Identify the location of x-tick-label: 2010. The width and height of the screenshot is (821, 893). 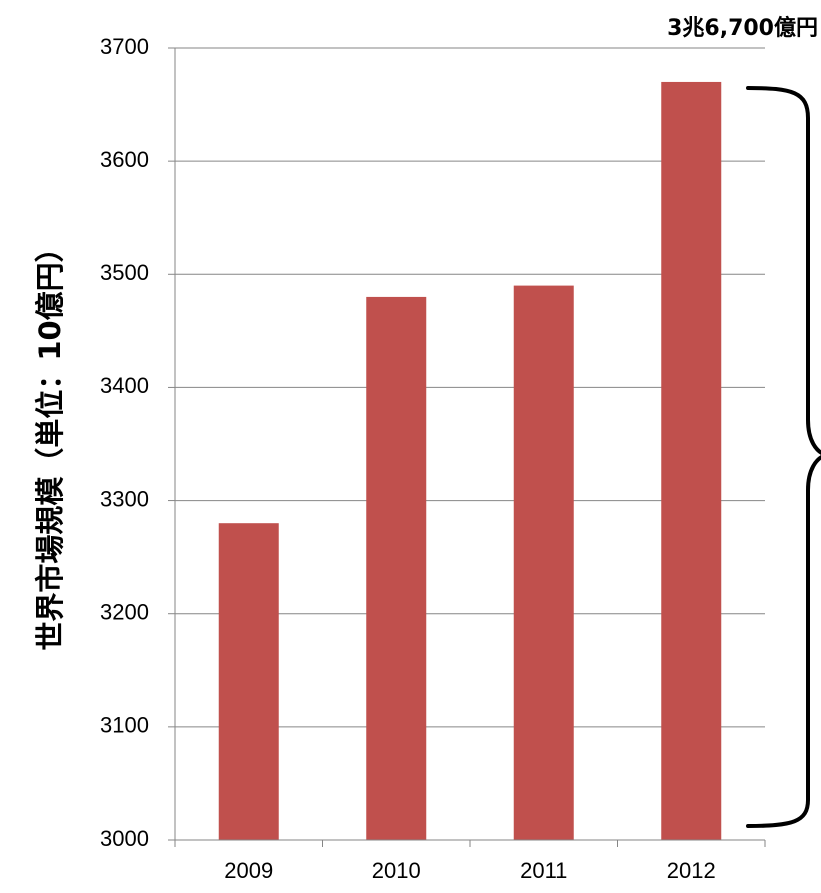
(396, 870).